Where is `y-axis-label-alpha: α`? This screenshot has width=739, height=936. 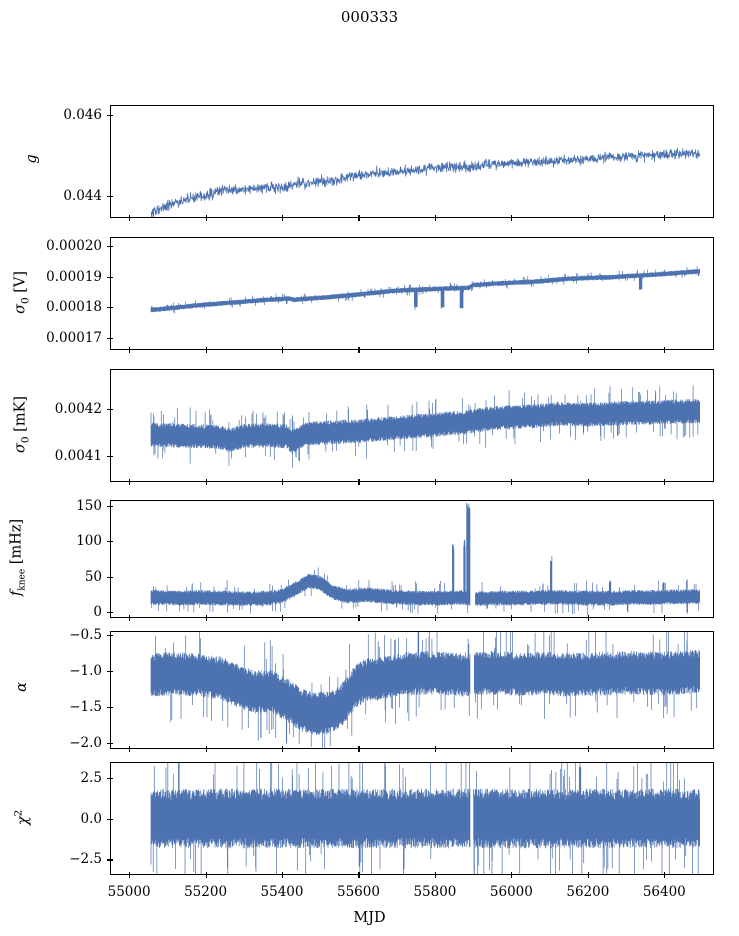 y-axis-label-alpha: α is located at coordinates (22, 687).